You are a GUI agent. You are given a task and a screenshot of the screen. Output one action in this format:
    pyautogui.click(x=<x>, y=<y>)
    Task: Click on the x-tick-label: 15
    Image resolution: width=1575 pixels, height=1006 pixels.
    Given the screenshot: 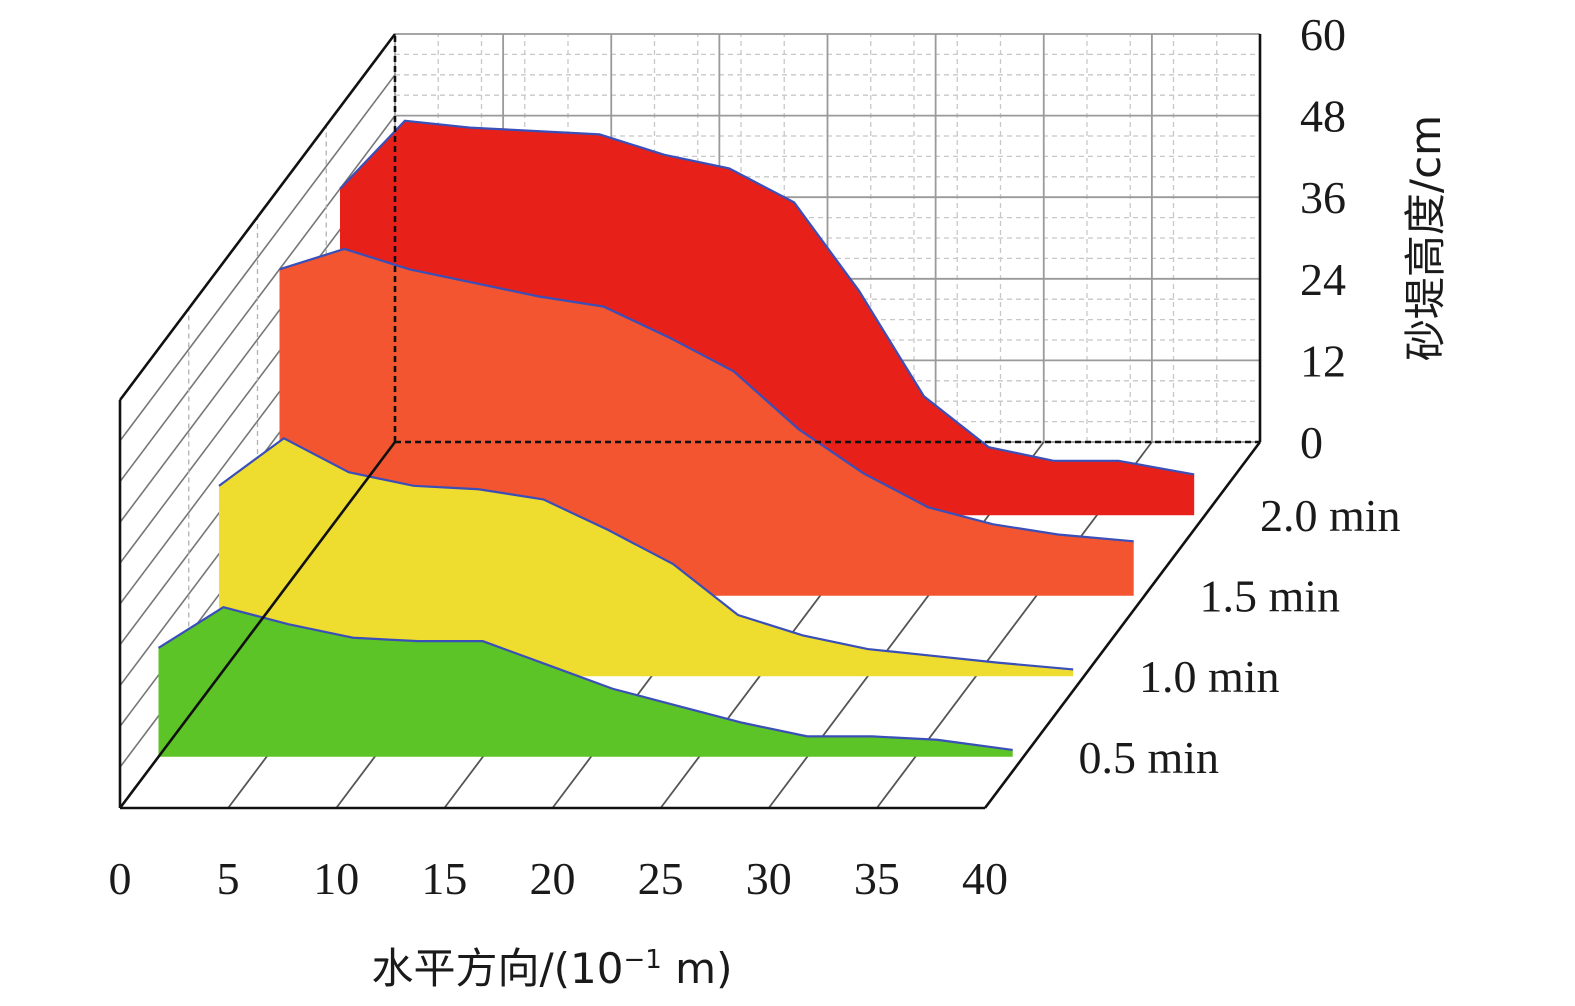 What is the action you would take?
    pyautogui.click(x=444, y=878)
    